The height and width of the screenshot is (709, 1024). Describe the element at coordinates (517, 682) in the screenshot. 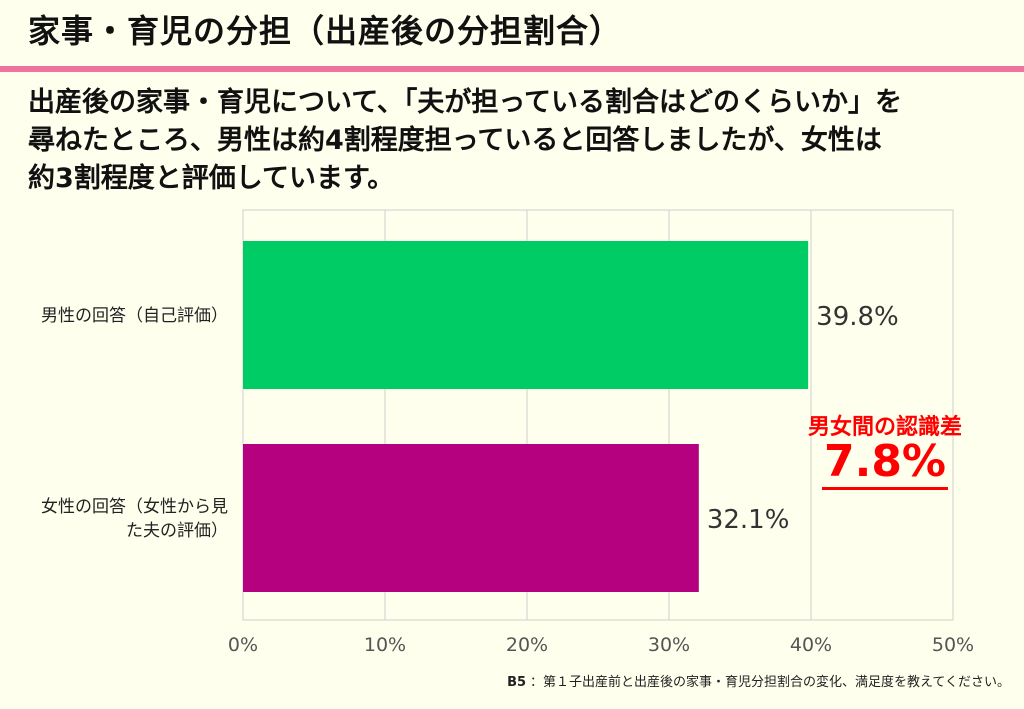

I see `footnote-id: B5` at that location.